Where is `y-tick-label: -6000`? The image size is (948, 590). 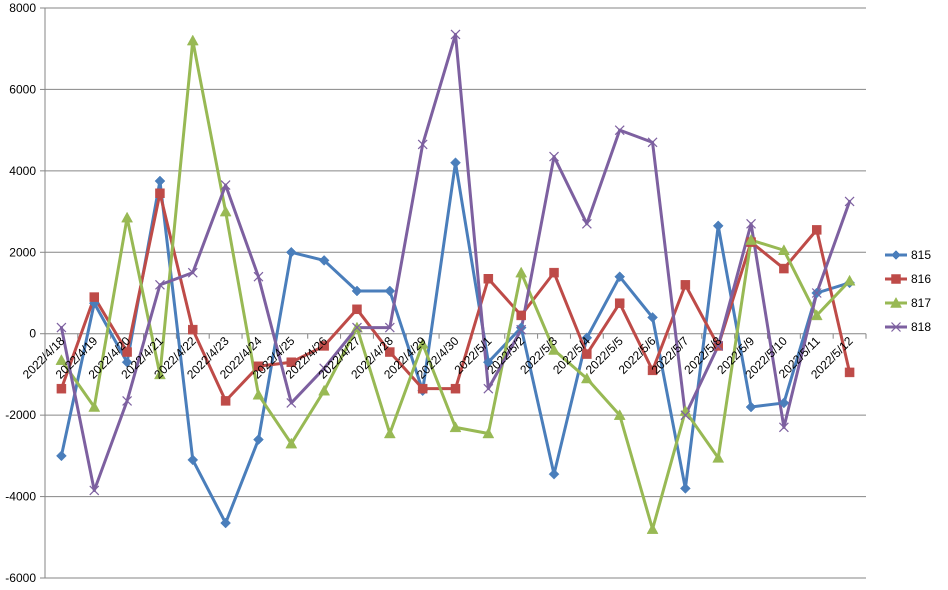
y-tick-label: -6000 is located at coordinates (20, 578).